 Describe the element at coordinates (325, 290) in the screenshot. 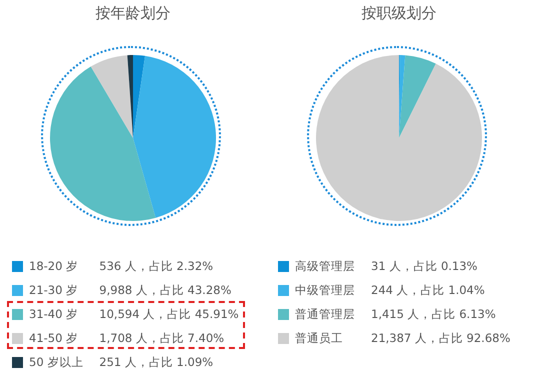

I see `legend-label: 中级管理层` at that location.